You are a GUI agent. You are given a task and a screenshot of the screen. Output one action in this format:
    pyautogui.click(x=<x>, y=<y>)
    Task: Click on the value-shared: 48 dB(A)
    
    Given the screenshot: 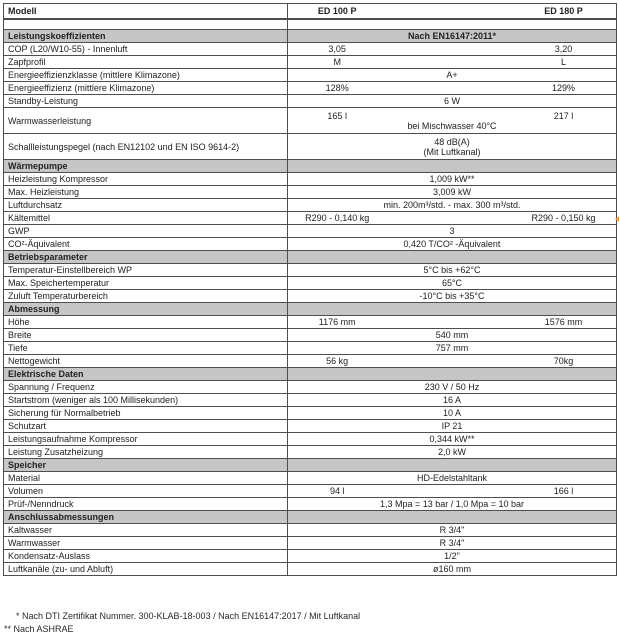 What is the action you would take?
    pyautogui.click(x=452, y=141)
    